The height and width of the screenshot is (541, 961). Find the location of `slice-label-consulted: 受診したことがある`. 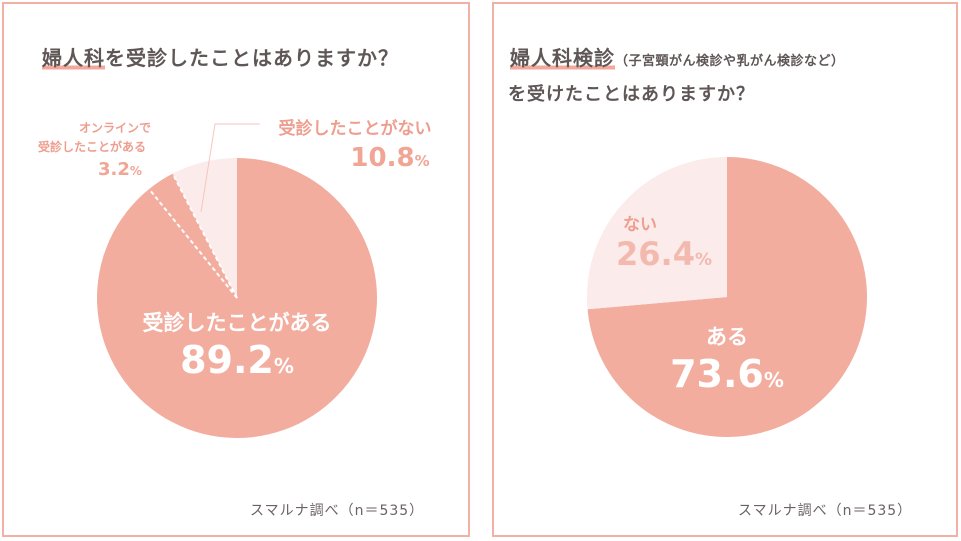

slice-label-consulted: 受診したことがある is located at coordinates (237, 323).